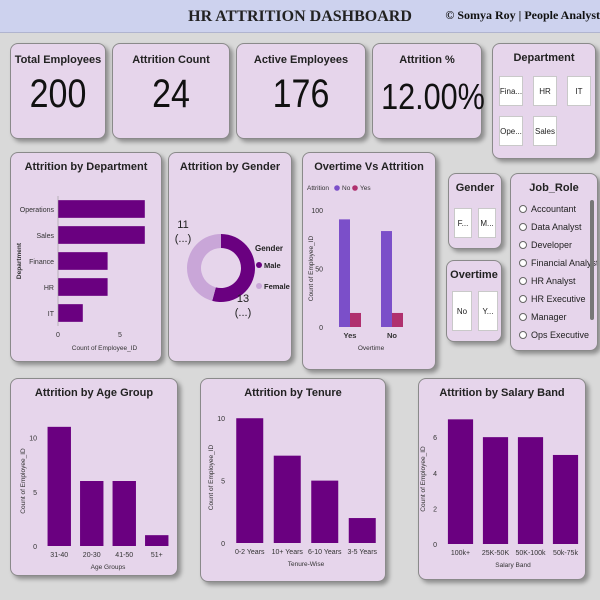  Describe the element at coordinates (293, 393) in the screenshot. I see `chart-title: Attrition by Tenure` at that location.